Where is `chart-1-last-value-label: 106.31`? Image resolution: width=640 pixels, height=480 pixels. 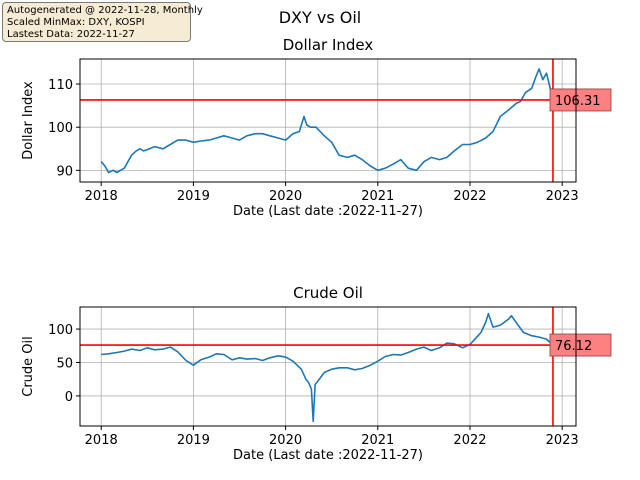
chart-1-last-value-label: 106.31 is located at coordinates (578, 101).